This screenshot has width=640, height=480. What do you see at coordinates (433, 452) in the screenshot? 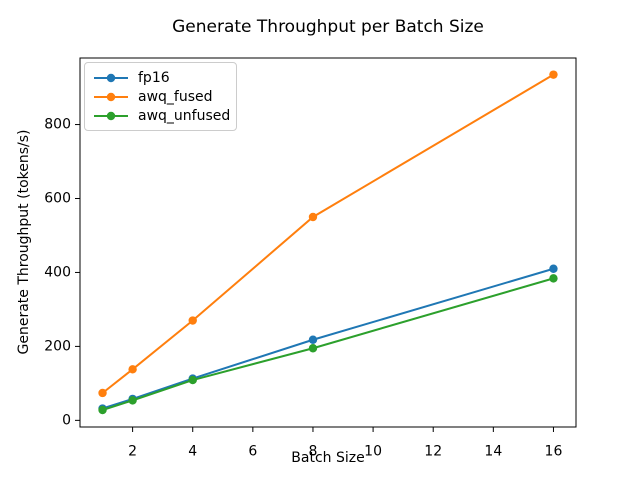
I see `x-tick-label: 12` at bounding box center [433, 452].